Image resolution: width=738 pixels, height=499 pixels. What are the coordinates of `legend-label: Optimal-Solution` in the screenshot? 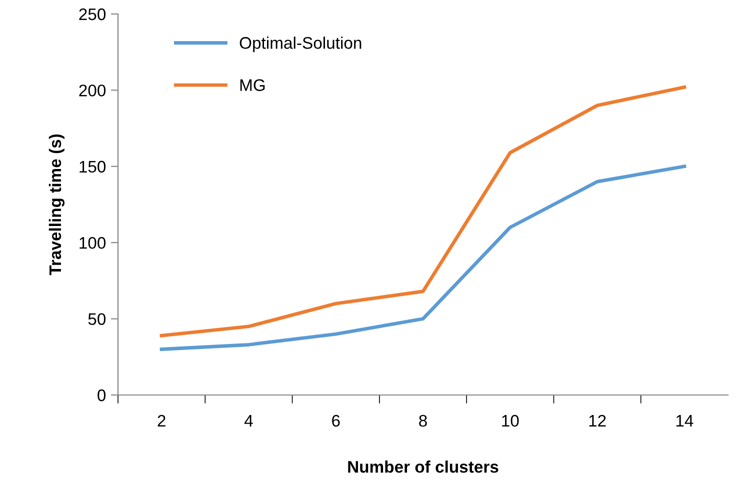 It's located at (301, 44).